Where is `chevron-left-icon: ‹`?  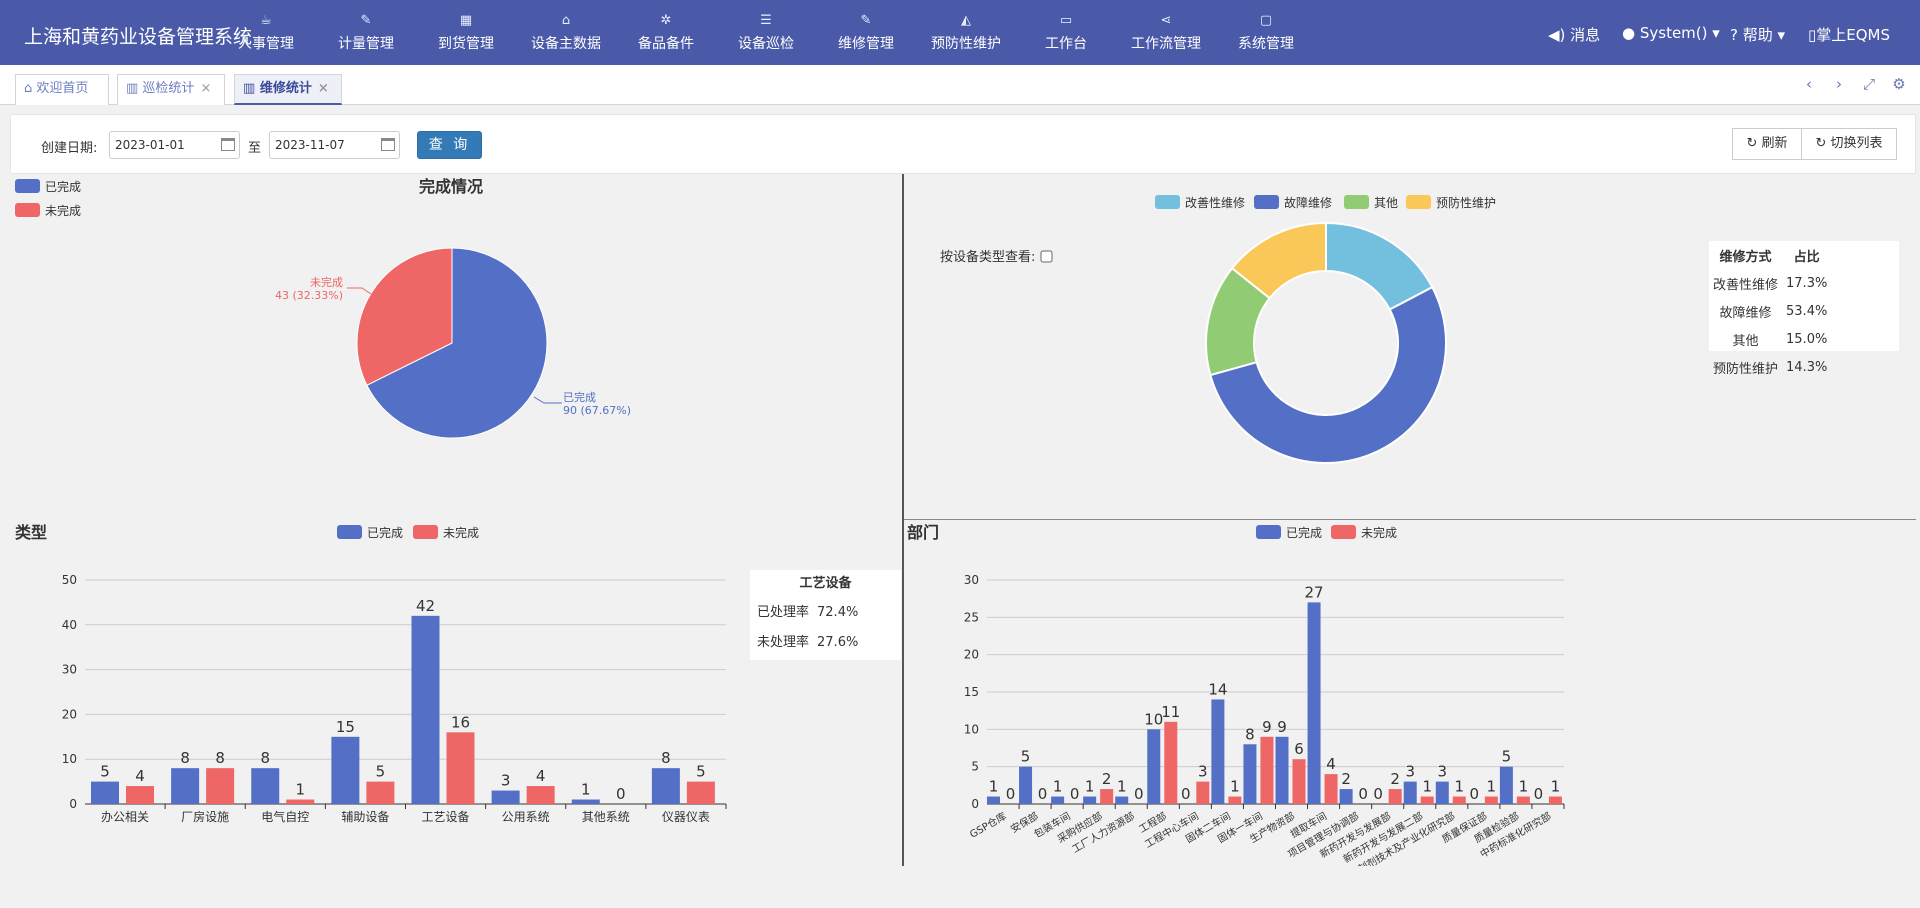 chevron-left-icon: ‹ is located at coordinates (1809, 84).